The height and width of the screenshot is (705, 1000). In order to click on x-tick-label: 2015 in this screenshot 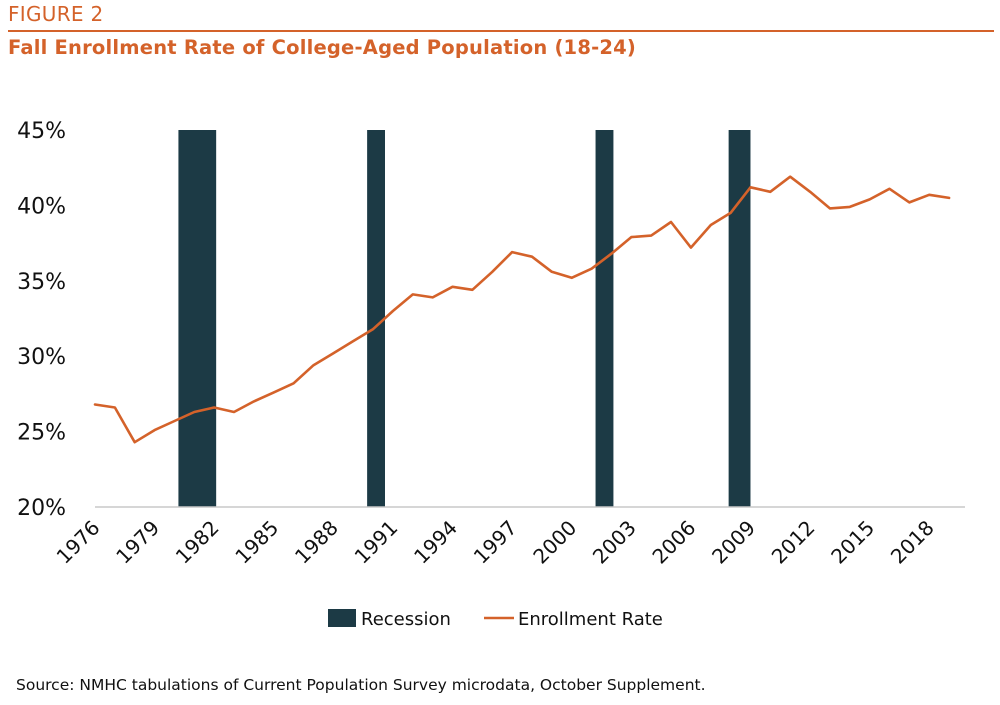, I will do `click(852, 542)`.